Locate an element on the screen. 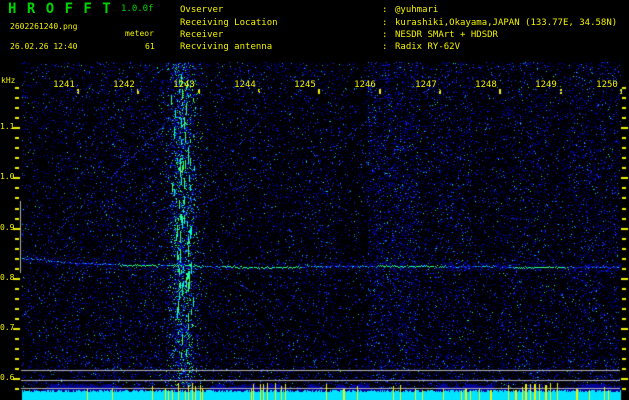 Image resolution: width=629 pixels, height=400 pixels. time-tick-label: 1242 is located at coordinates (124, 85).